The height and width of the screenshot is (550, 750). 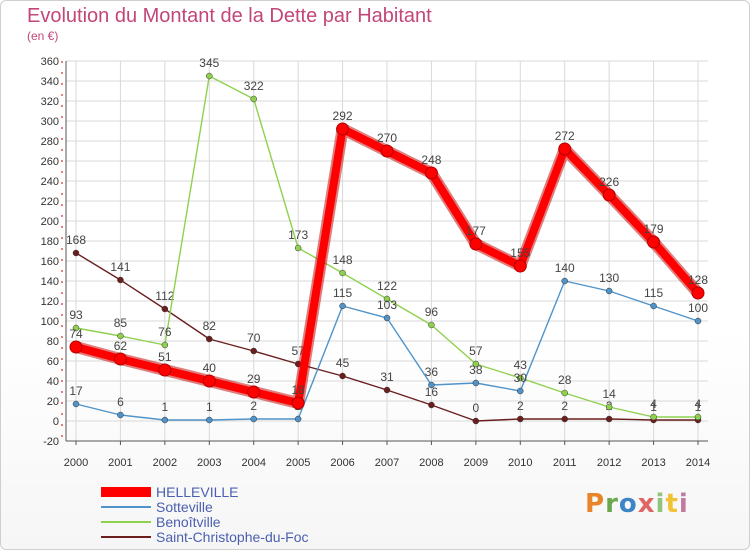 What do you see at coordinates (564, 406) in the screenshot?
I see `data-label-saint-christophe-du-foc: 2` at bounding box center [564, 406].